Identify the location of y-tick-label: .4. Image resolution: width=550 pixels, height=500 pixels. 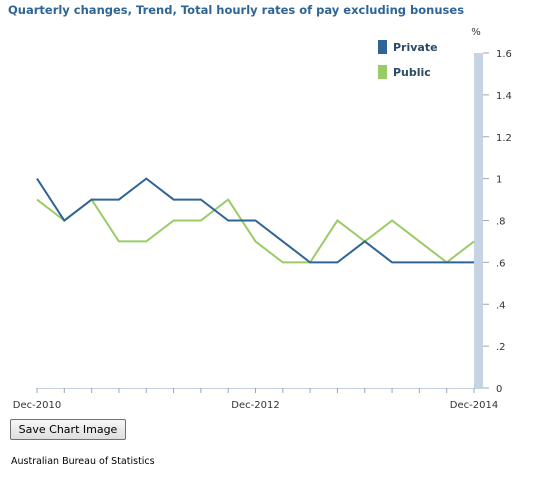
(501, 305).